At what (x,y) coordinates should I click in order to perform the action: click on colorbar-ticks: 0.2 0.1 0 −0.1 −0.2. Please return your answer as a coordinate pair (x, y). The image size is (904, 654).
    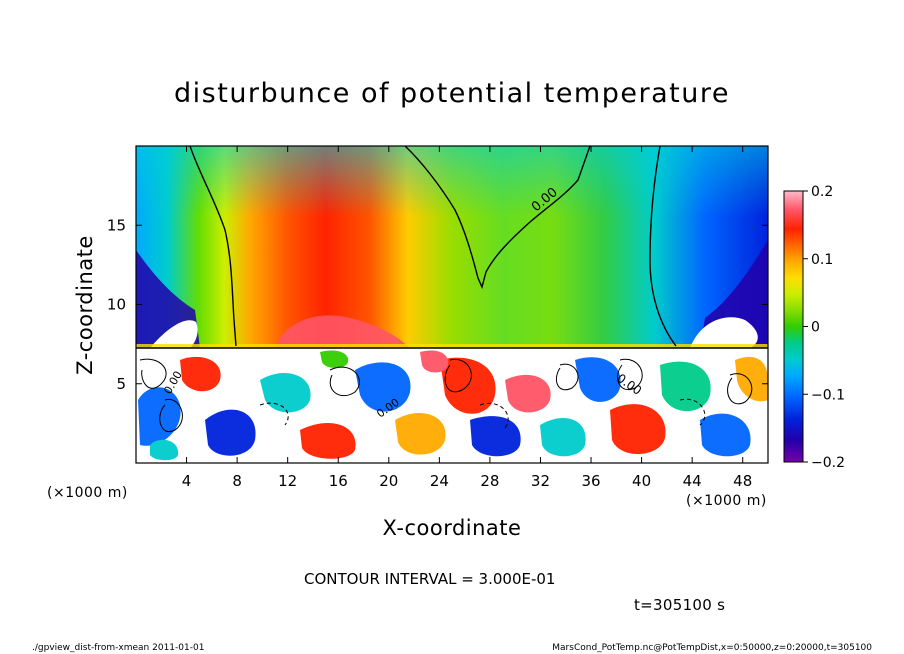
    Looking at the image, I should click on (824, 327).